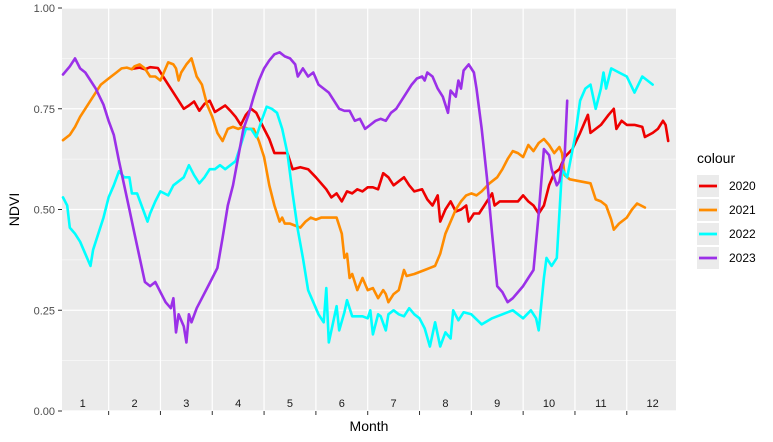  Describe the element at coordinates (742, 258) in the screenshot. I see `legend-label: 2023` at that location.